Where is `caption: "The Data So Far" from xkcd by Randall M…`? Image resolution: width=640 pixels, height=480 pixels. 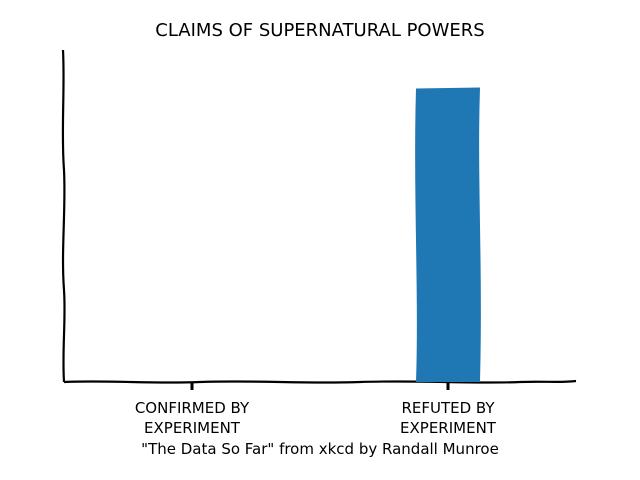
caption: "The Data So Far" from xkcd by Randall M… is located at coordinates (320, 449).